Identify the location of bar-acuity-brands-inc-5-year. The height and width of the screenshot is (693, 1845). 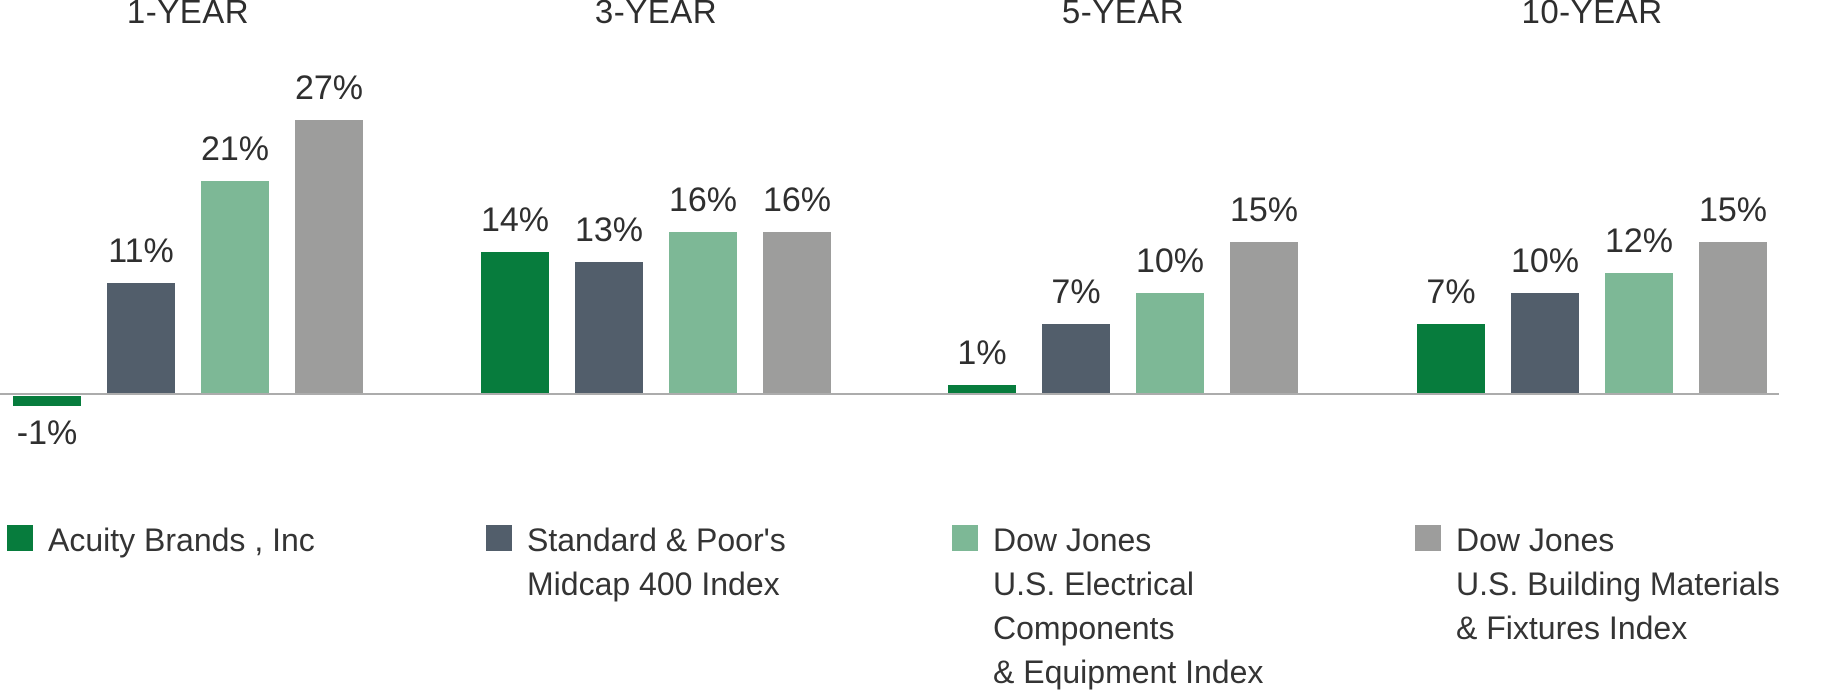
(982, 390).